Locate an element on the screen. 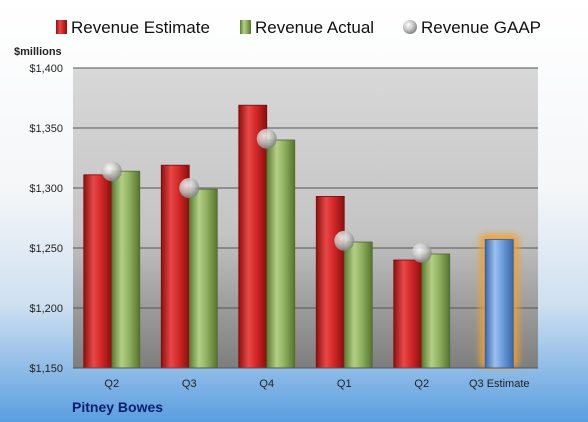  company-name: Pitney Bowes is located at coordinates (117, 407).